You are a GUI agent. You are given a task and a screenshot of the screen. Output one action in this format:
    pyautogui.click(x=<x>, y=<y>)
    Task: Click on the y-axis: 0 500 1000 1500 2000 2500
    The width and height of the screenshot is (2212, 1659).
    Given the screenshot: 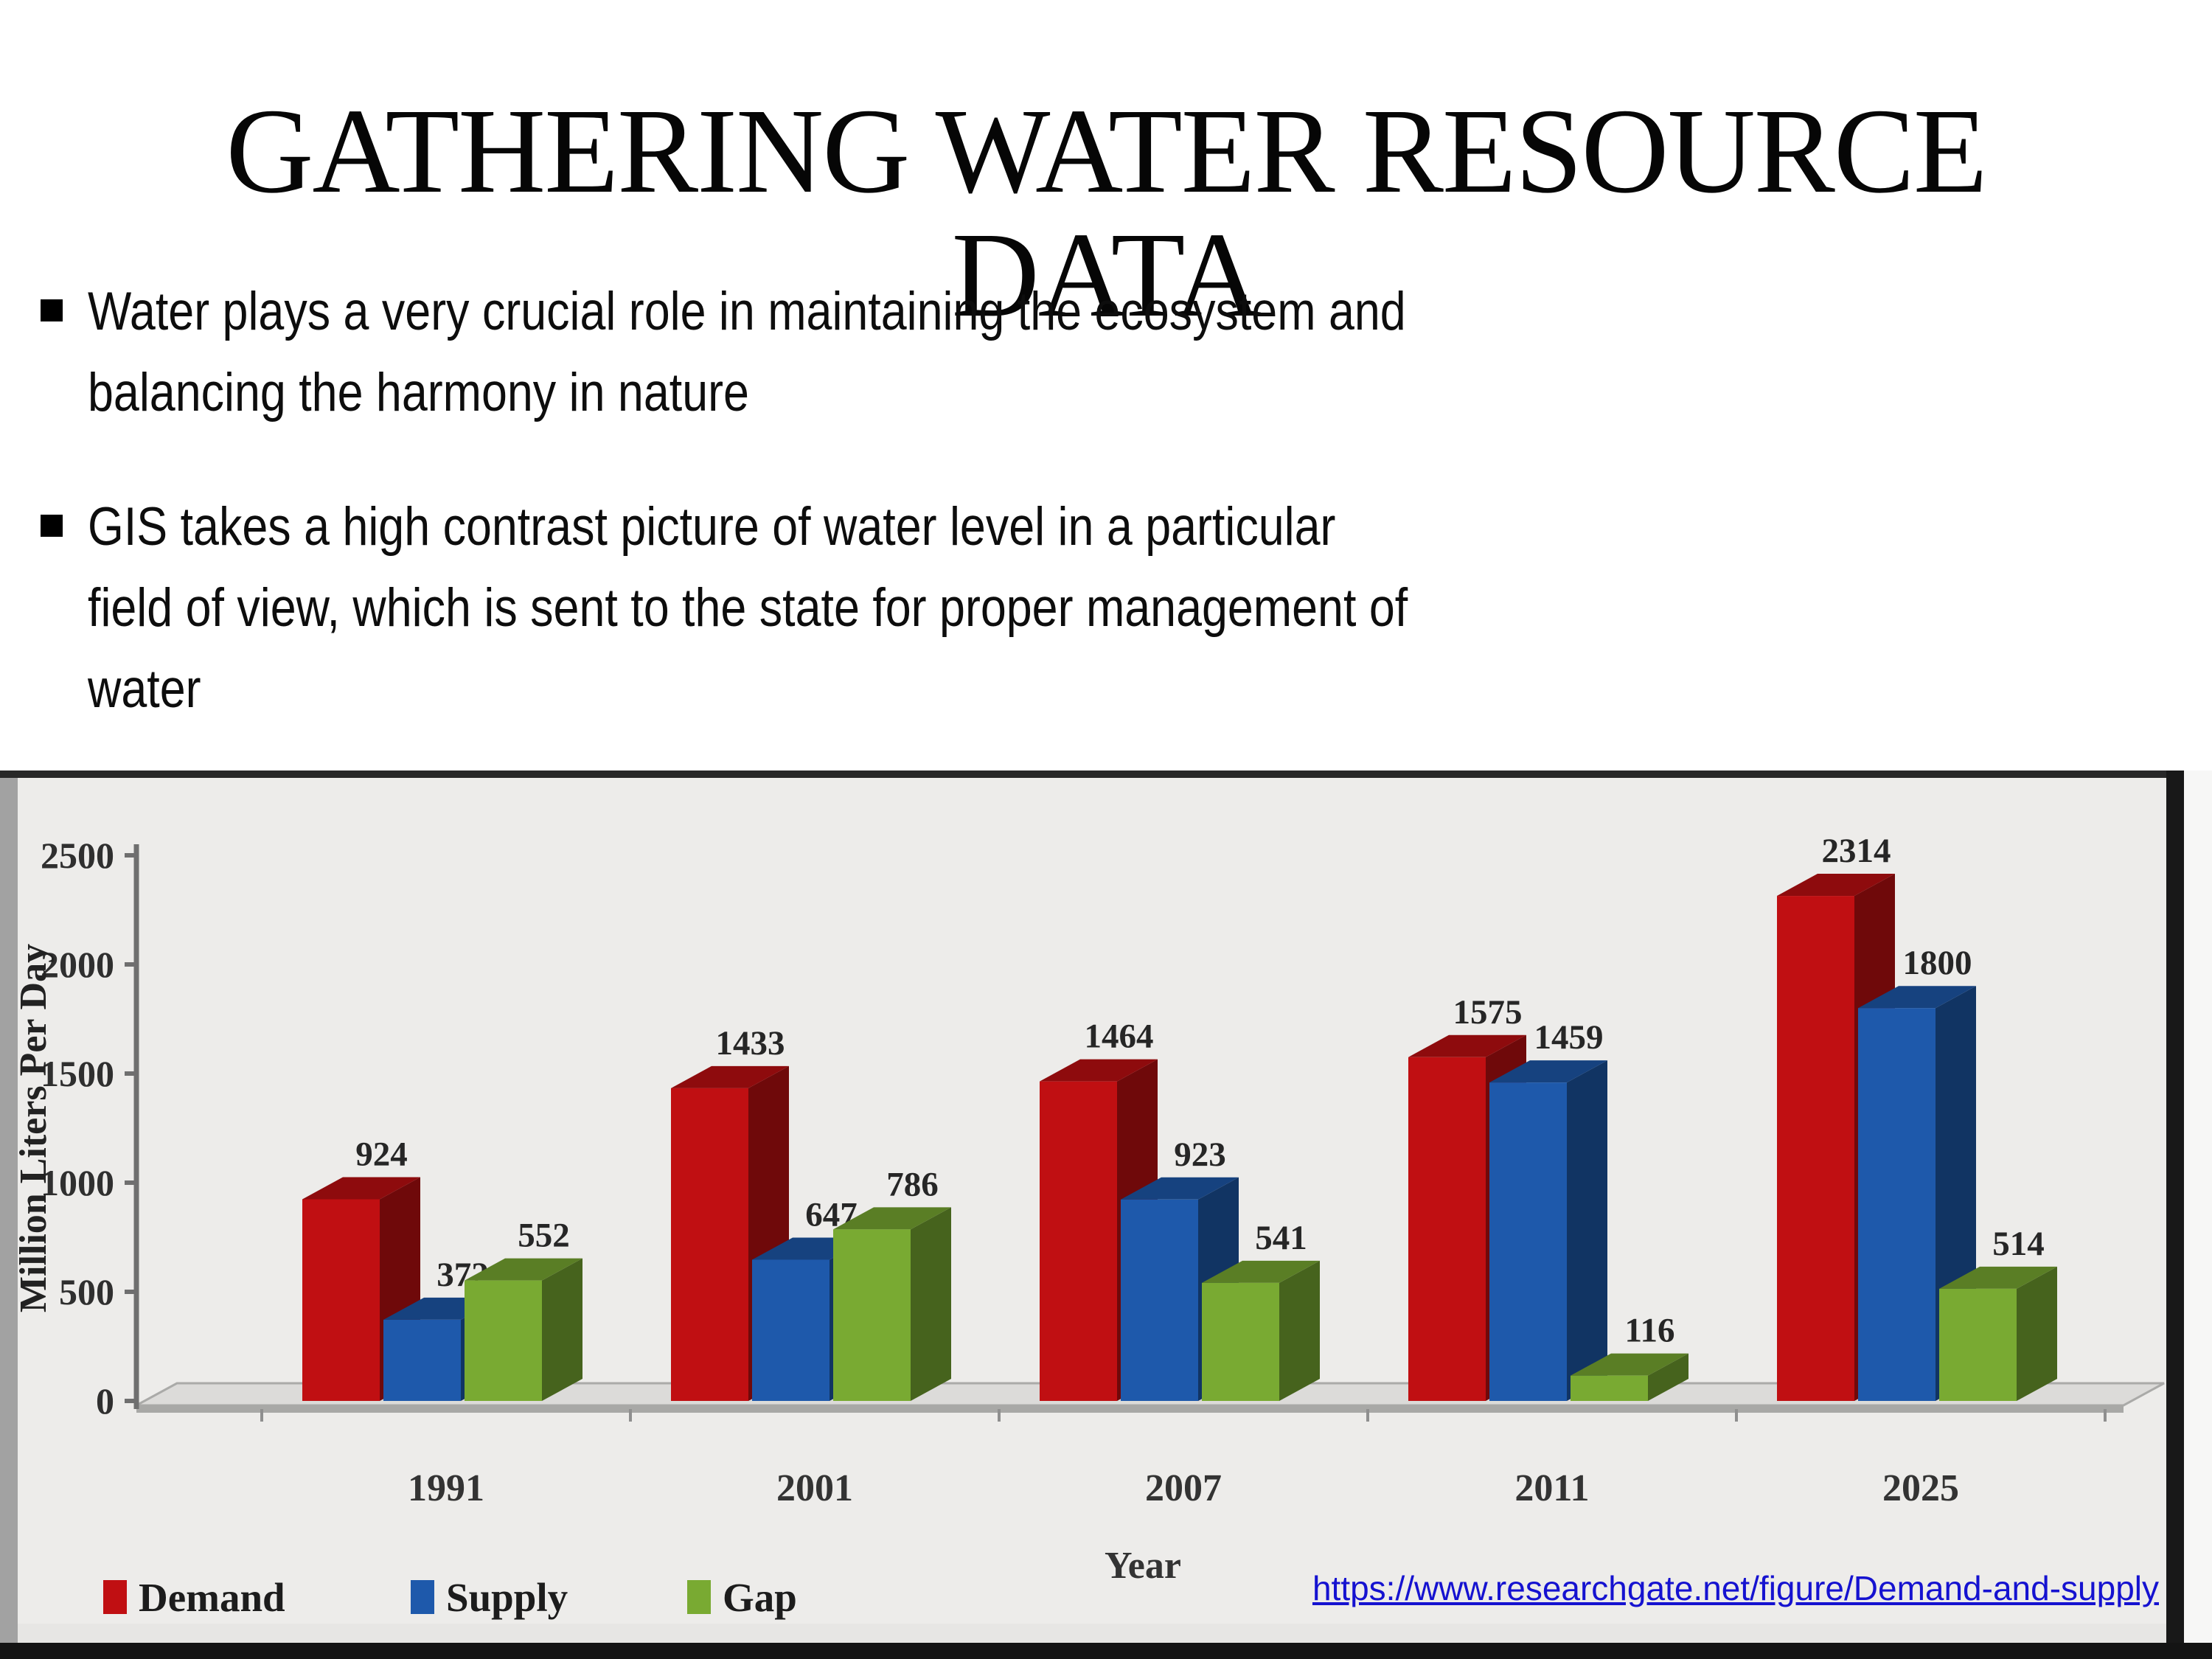 What is the action you would take?
    pyautogui.click(x=90, y=1128)
    